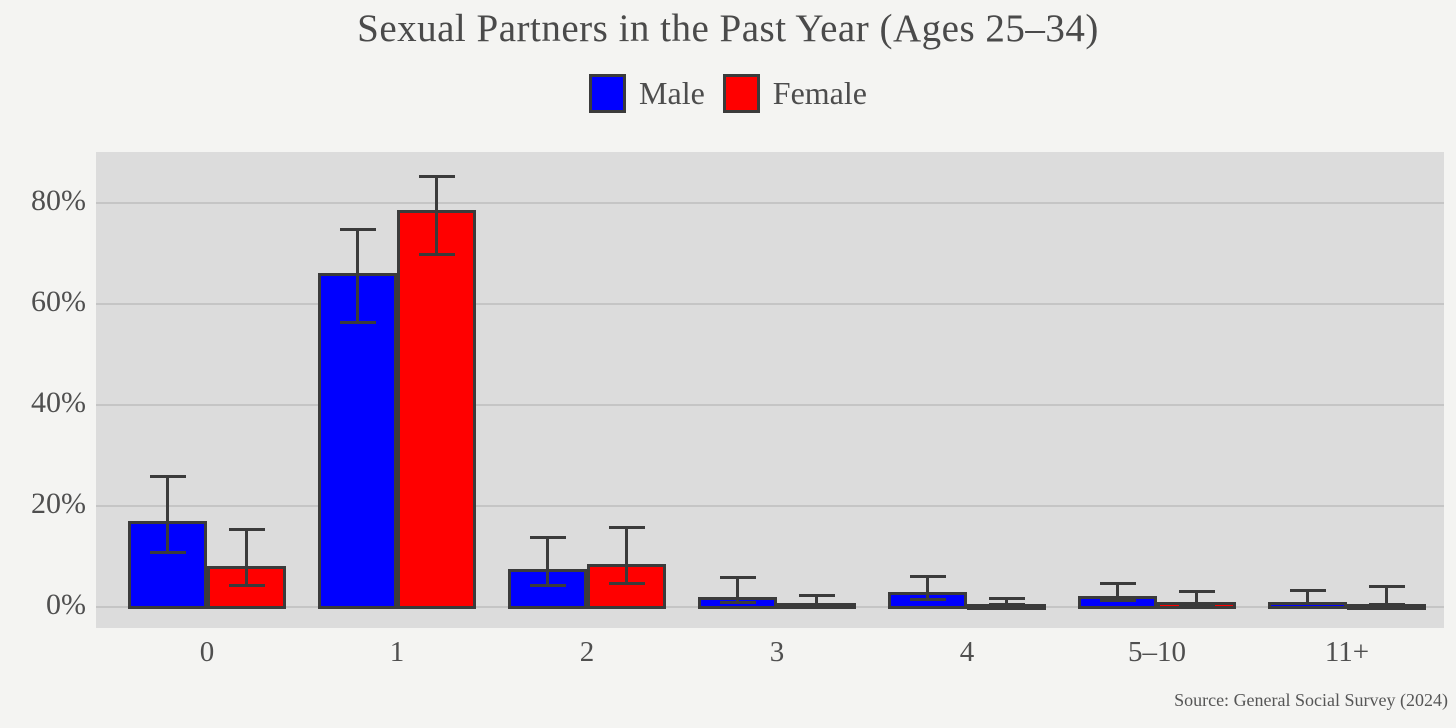  I want to click on source-note: Source: General Social Survey (2024), so click(1311, 700).